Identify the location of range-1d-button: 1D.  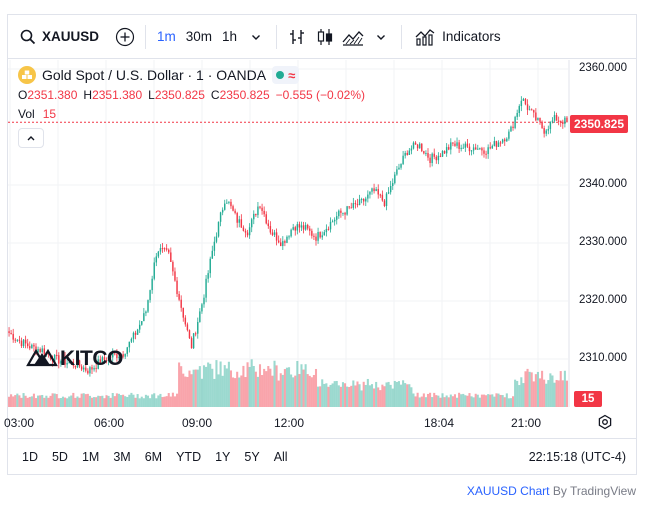
(30, 457).